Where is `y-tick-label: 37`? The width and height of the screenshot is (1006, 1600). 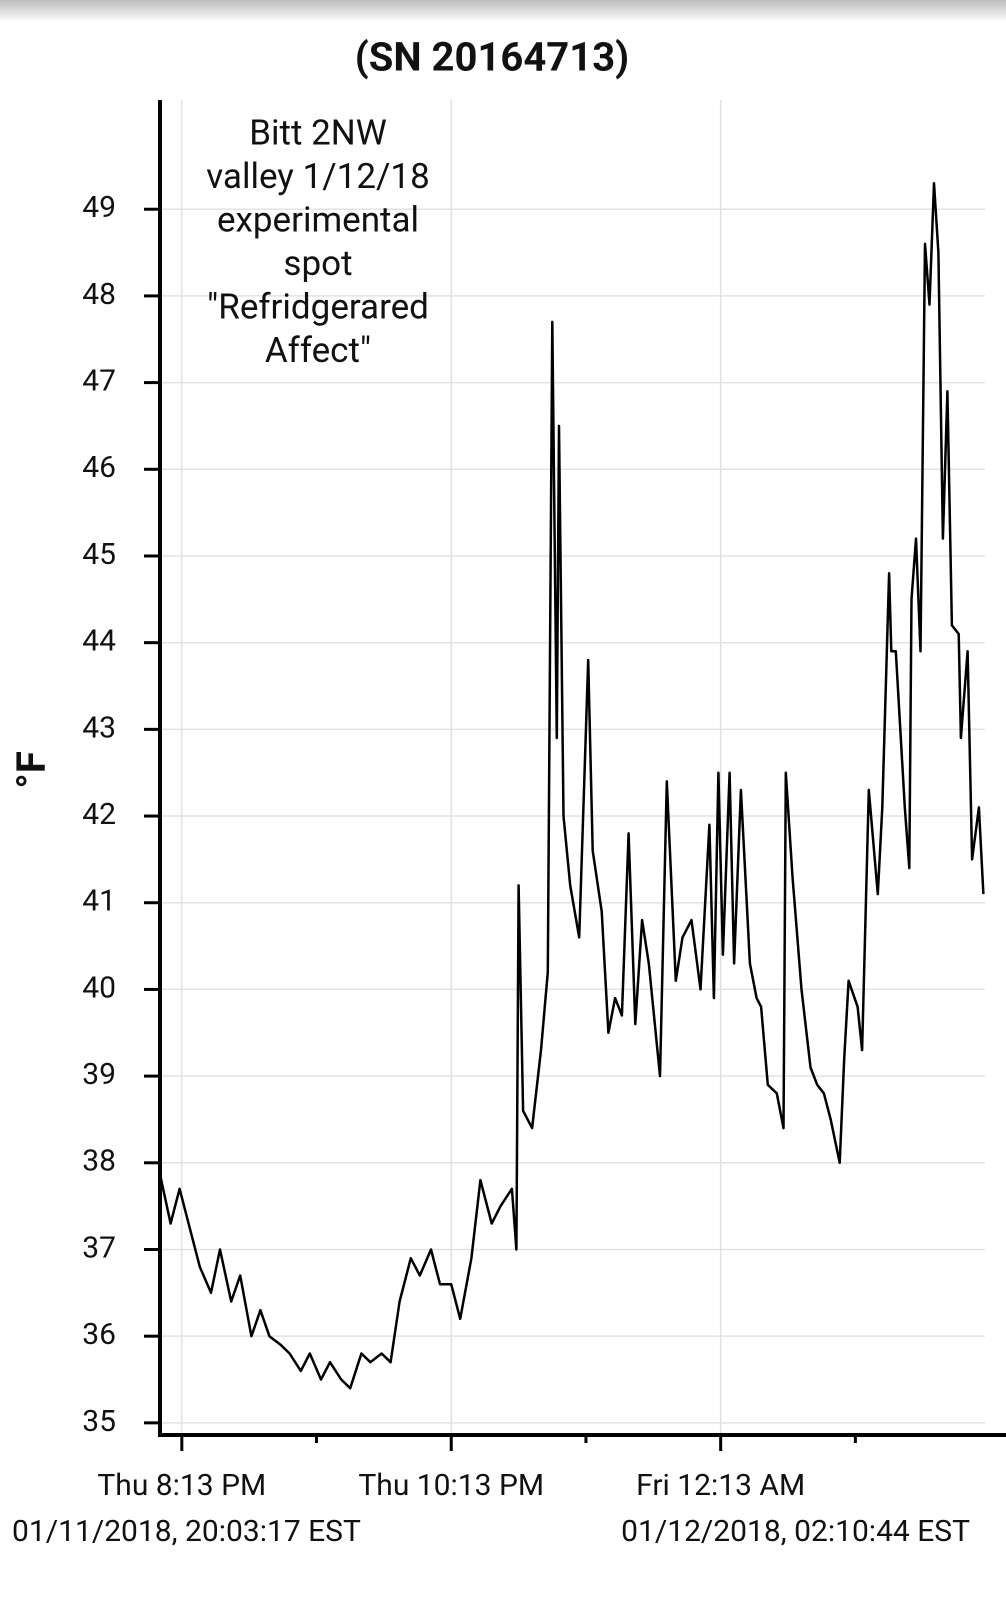
y-tick-label: 37 is located at coordinates (99, 1247).